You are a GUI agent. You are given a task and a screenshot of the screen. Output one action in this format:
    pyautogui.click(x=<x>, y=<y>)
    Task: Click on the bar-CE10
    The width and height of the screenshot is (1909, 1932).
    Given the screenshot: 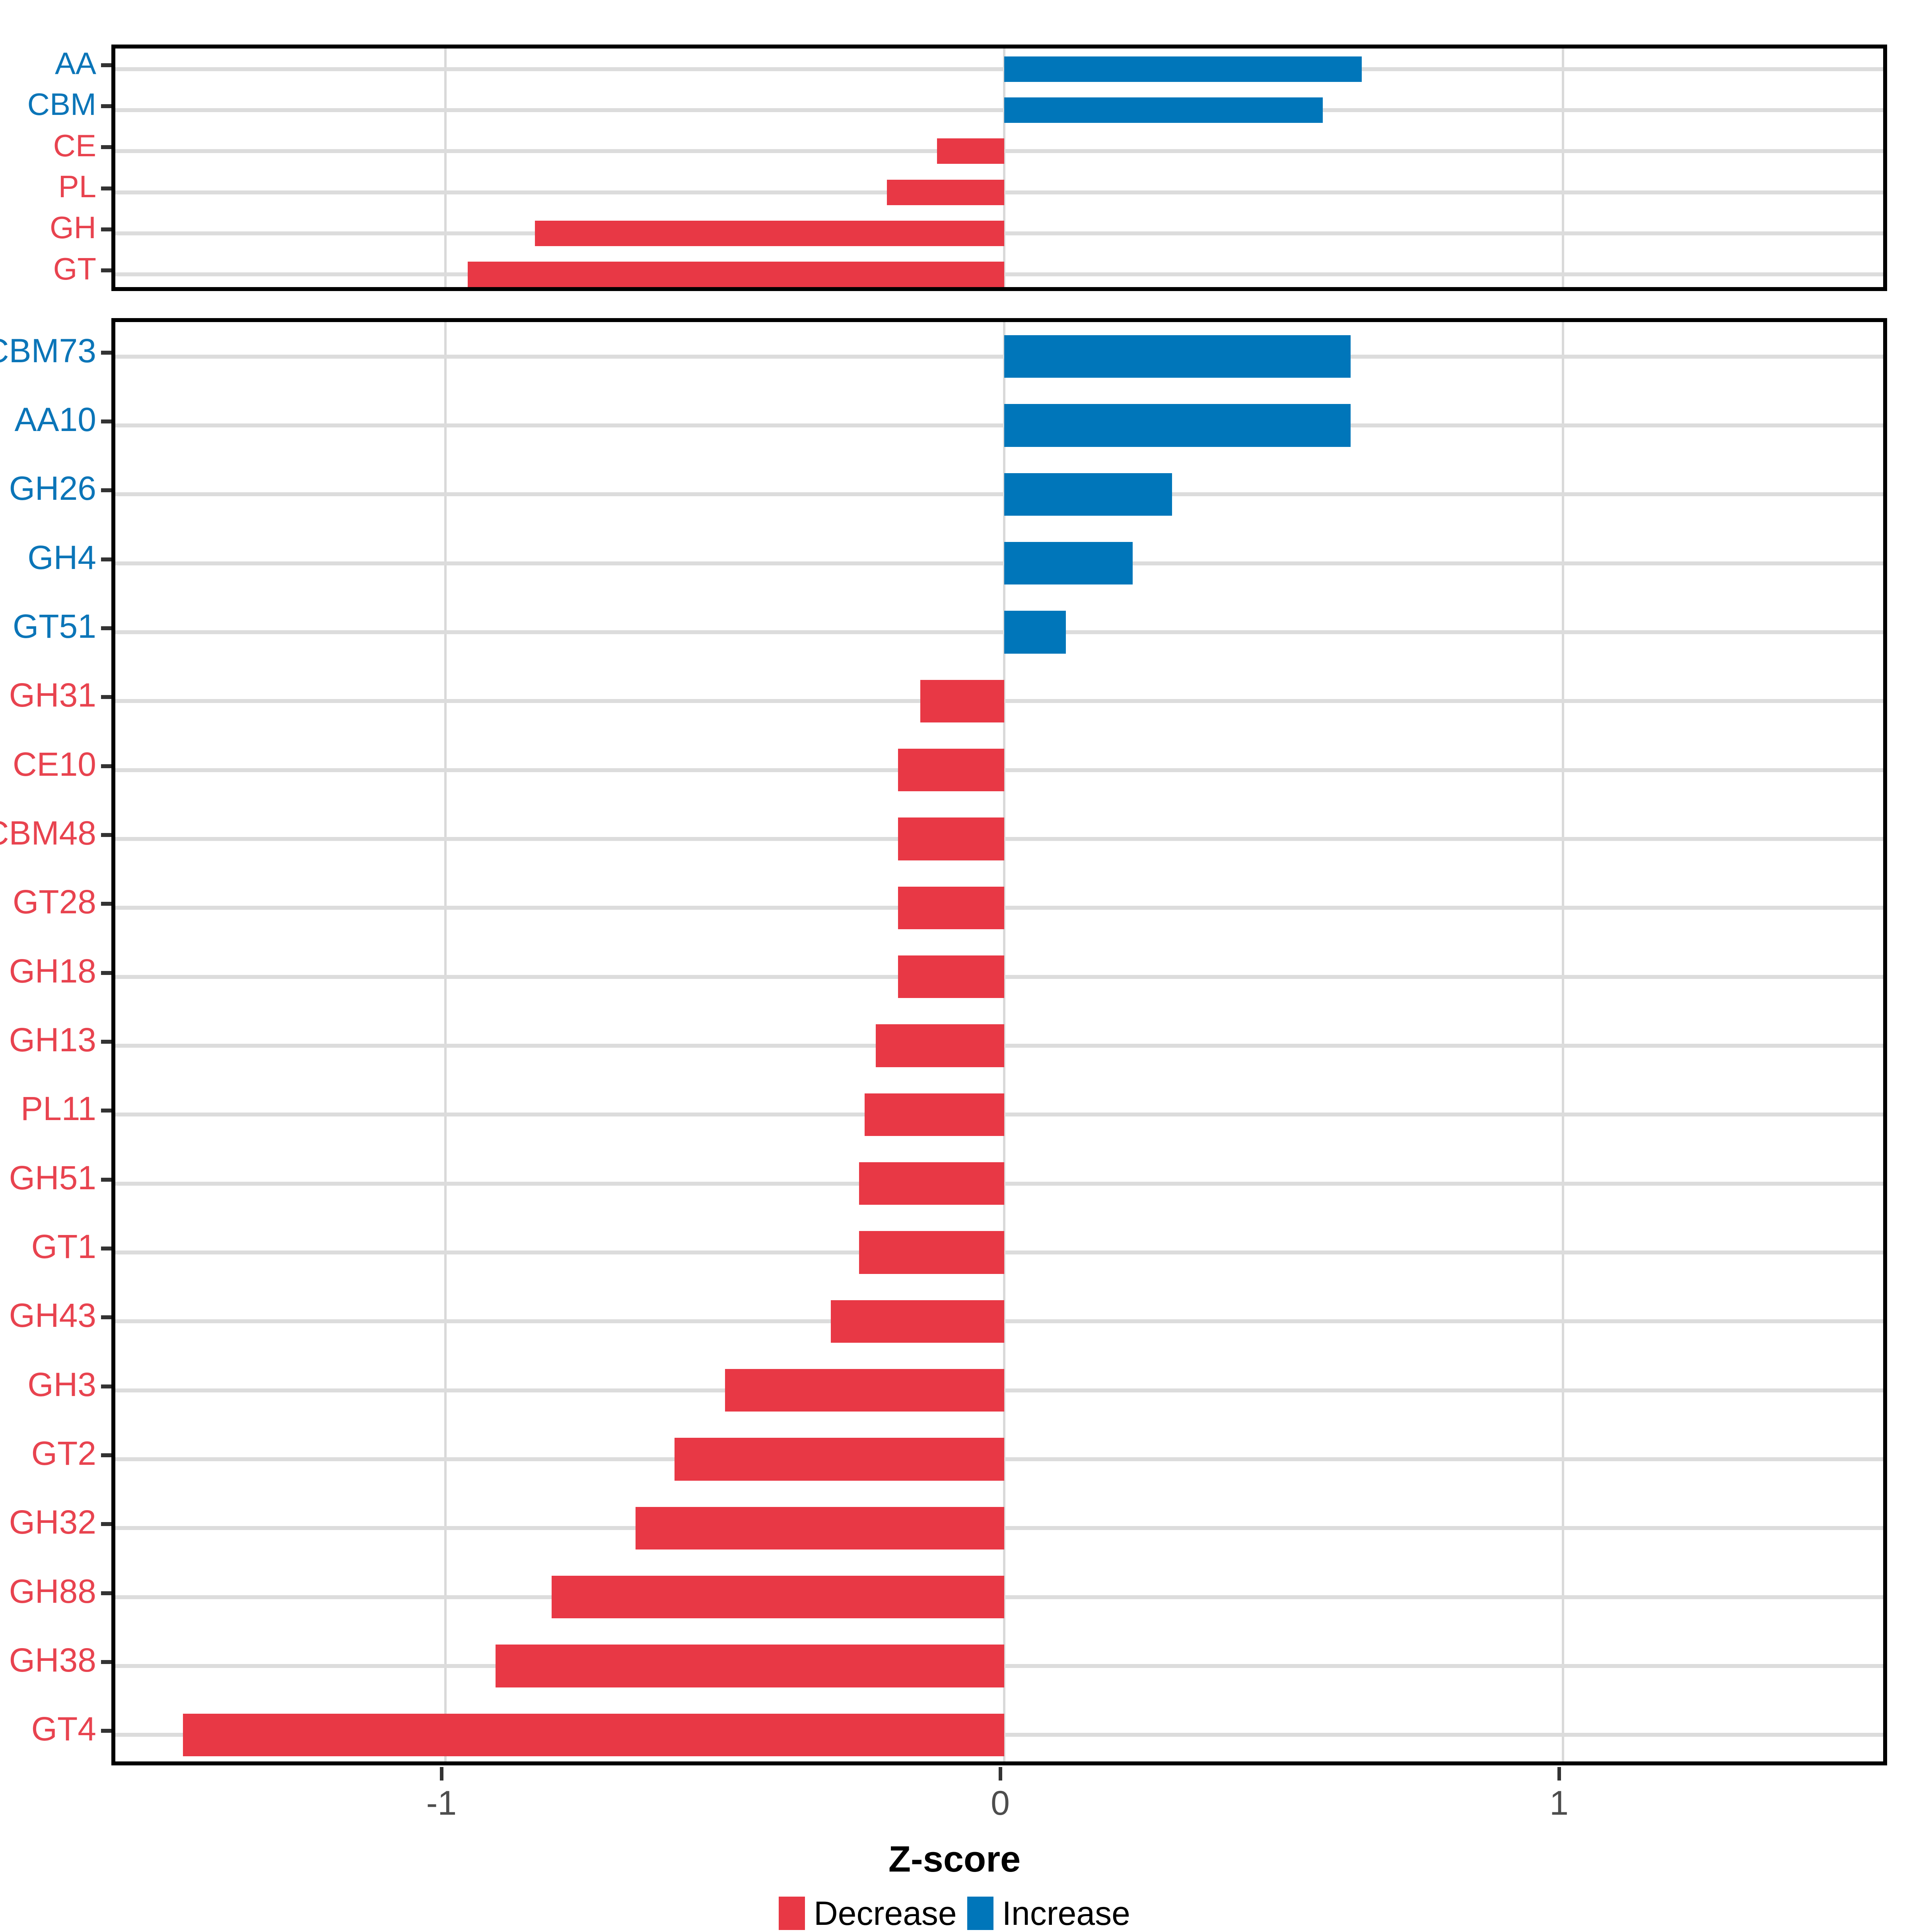 What is the action you would take?
    pyautogui.click(x=951, y=770)
    